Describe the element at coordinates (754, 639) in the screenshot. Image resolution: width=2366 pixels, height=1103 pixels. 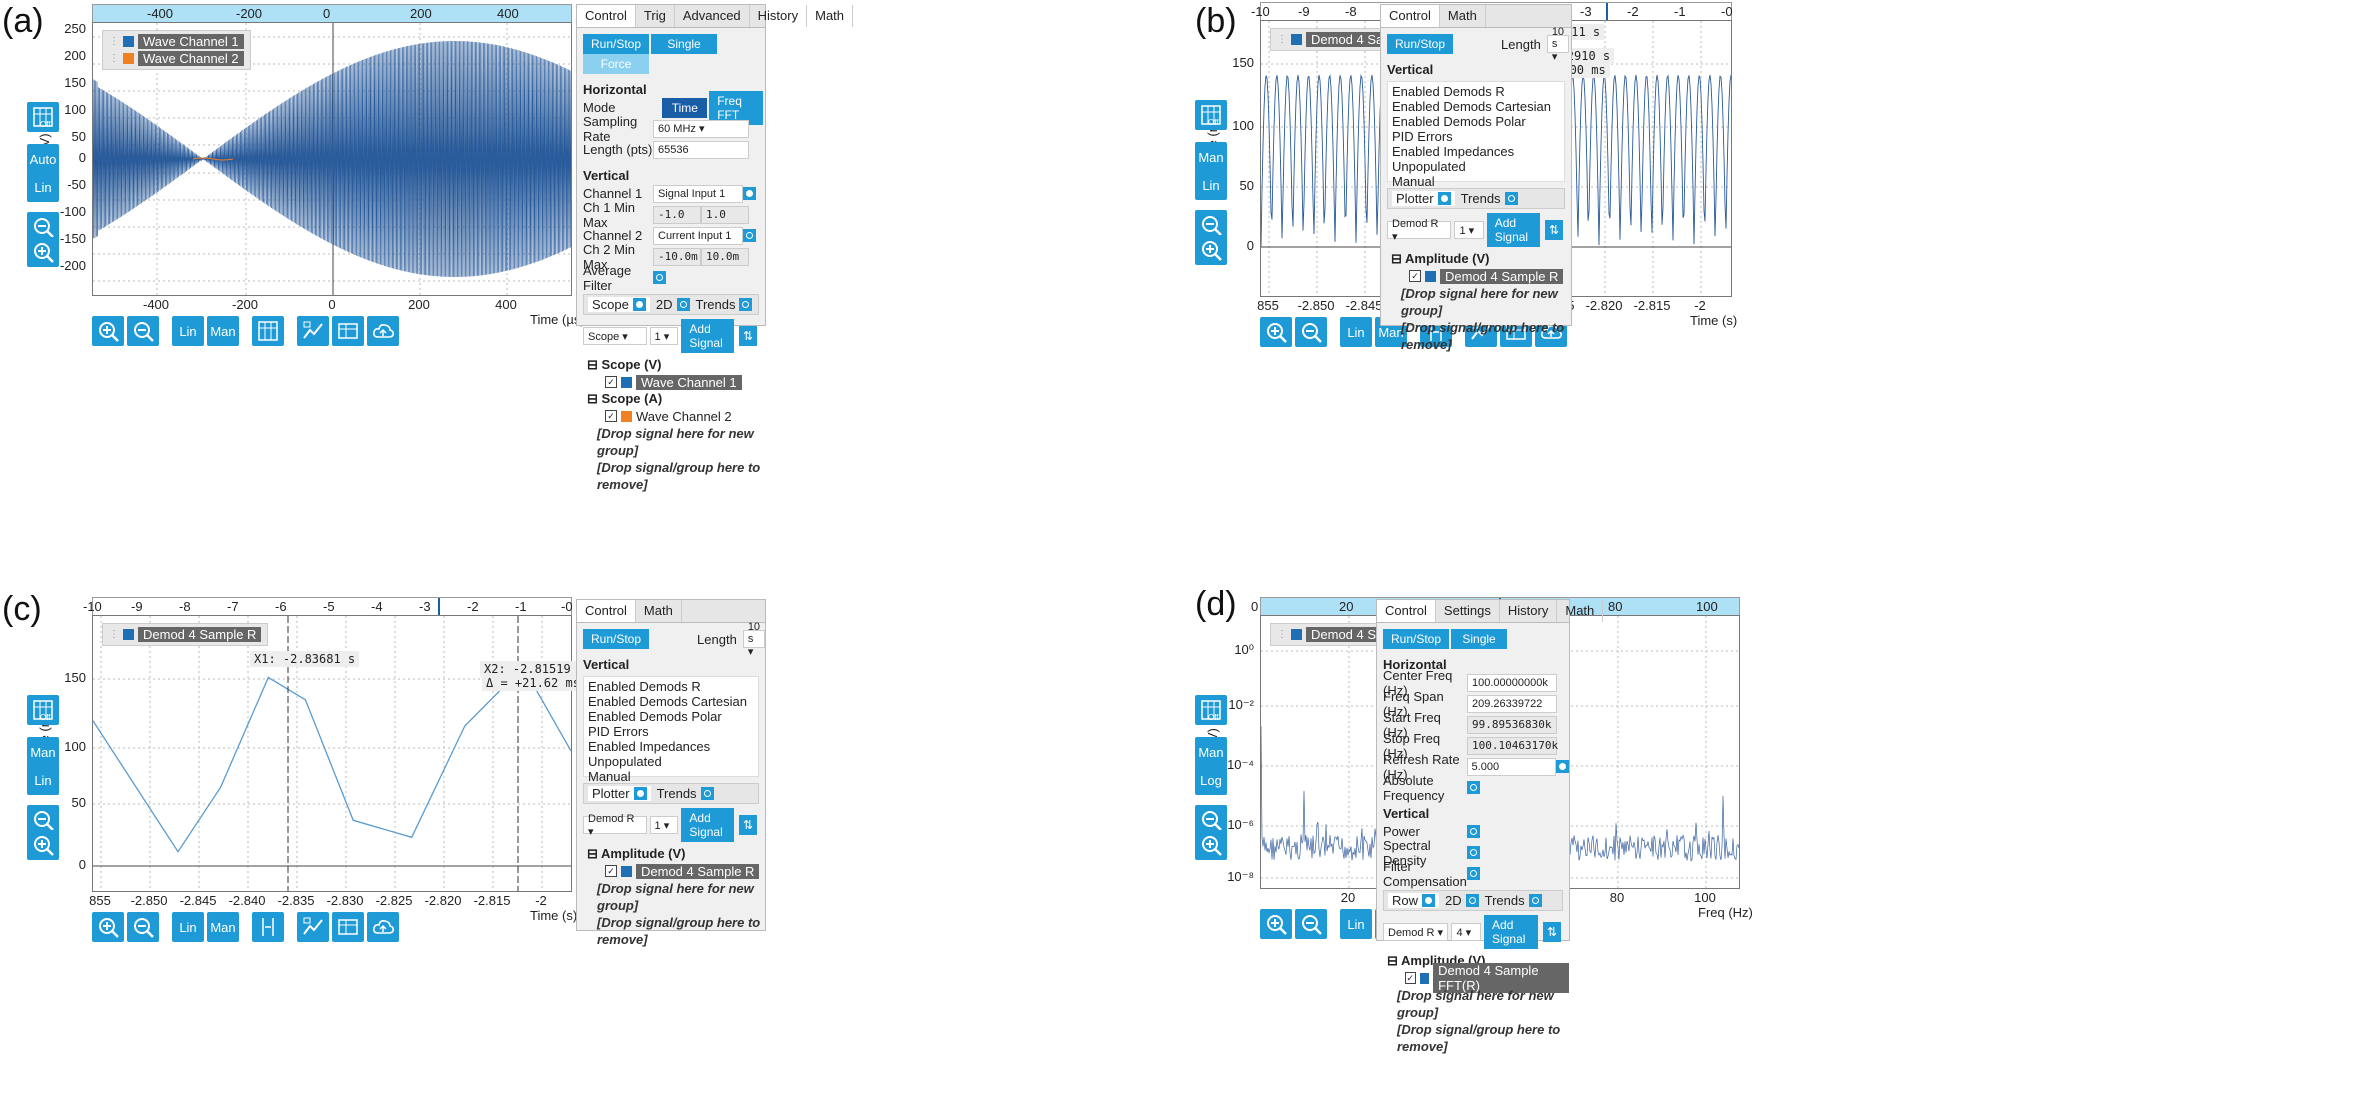
I see `length-select: 10 s ▾` at that location.